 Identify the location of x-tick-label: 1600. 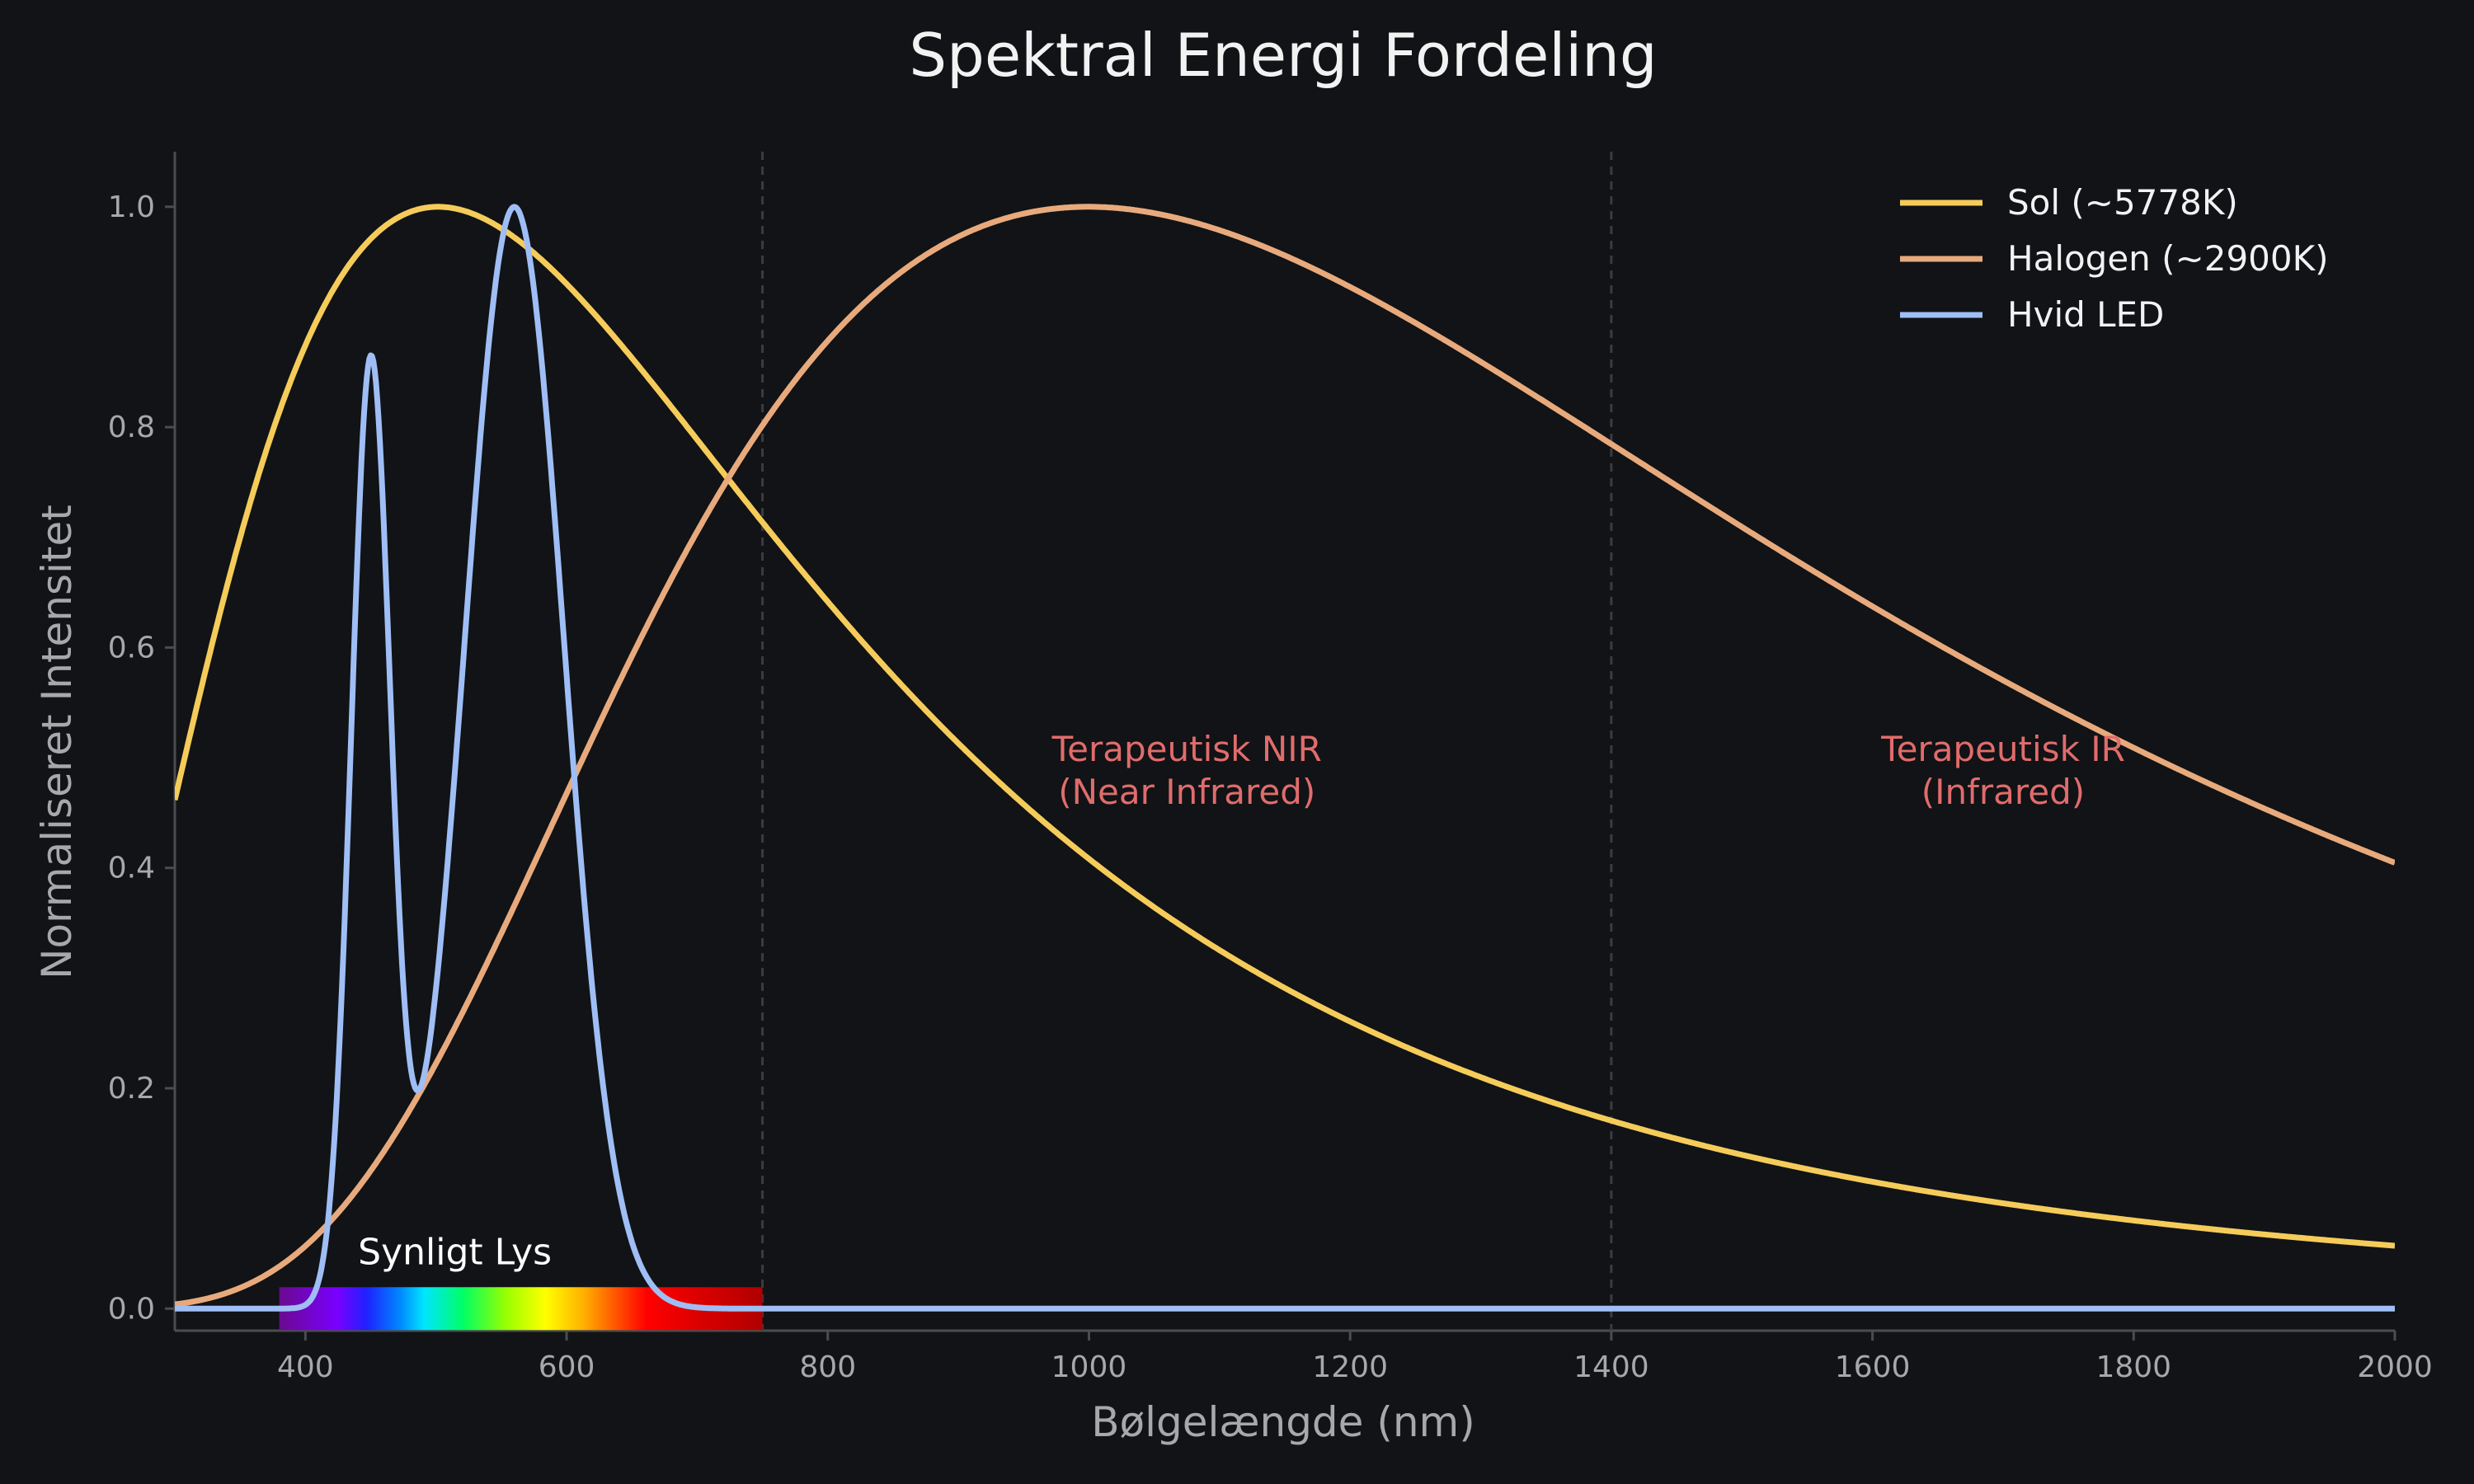
(1873, 1367).